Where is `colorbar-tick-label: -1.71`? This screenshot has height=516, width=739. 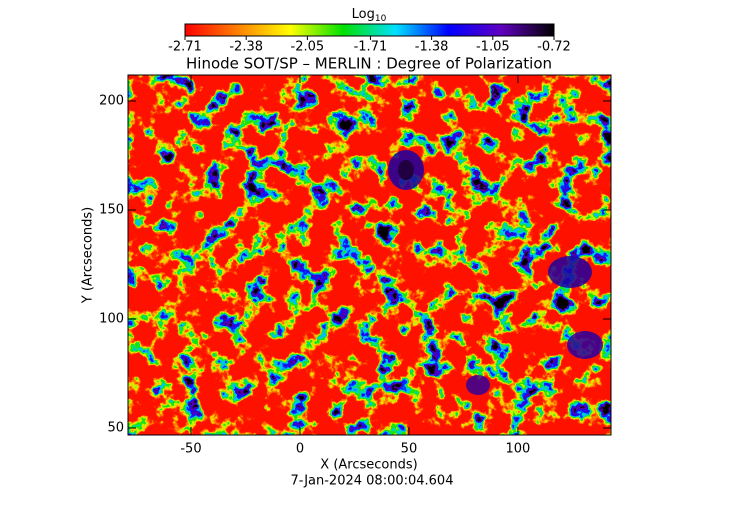 colorbar-tick-label: -1.71 is located at coordinates (371, 47).